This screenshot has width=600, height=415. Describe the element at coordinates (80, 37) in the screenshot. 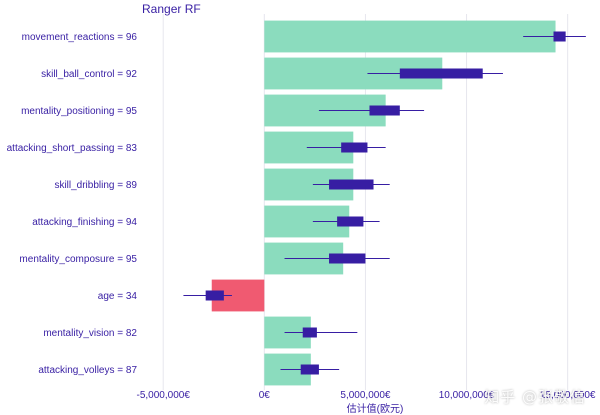

I see `y-tick-label-0: movement_reactions = 96` at that location.